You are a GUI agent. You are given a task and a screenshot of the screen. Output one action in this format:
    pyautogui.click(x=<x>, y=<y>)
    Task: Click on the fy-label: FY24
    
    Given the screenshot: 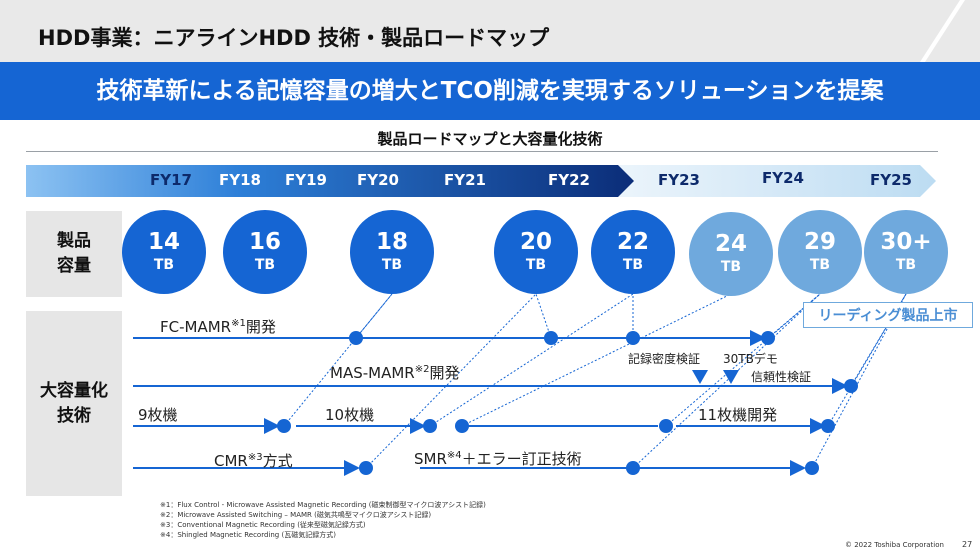 What is the action you would take?
    pyautogui.click(x=783, y=178)
    